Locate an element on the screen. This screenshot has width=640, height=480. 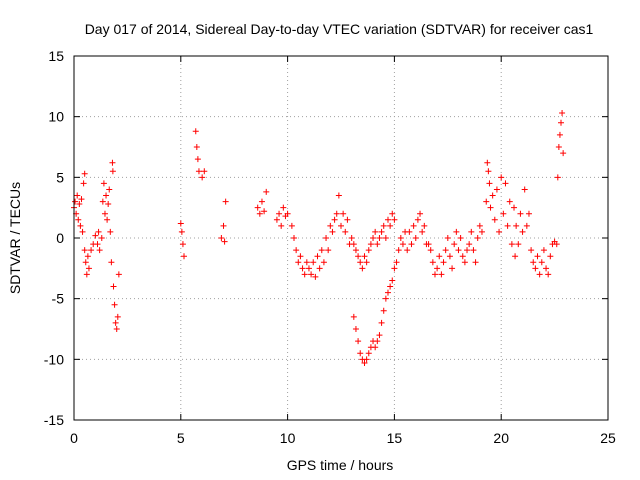
y-axis-label: SDTVAR / TECUs is located at coordinates (15, 238).